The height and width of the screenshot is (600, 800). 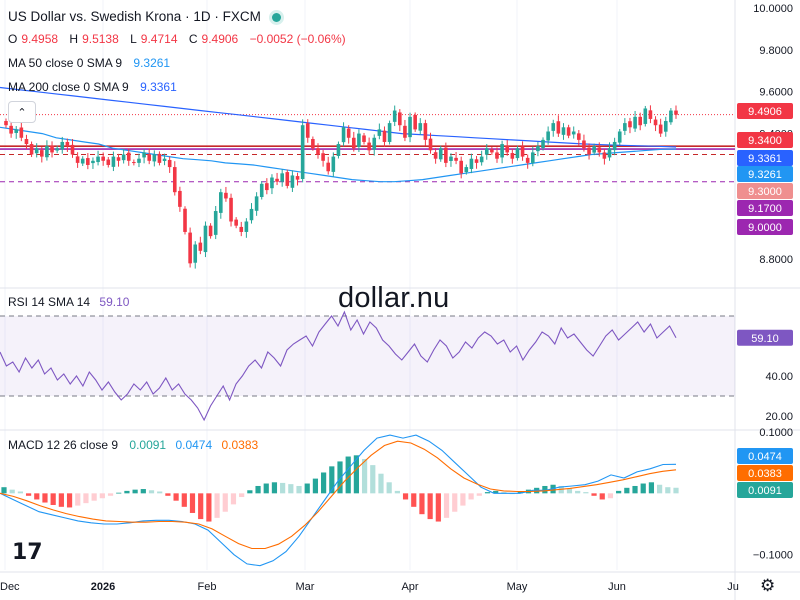 What do you see at coordinates (148, 445) in the screenshot?
I see `macd-hist-value: 0.0091` at bounding box center [148, 445].